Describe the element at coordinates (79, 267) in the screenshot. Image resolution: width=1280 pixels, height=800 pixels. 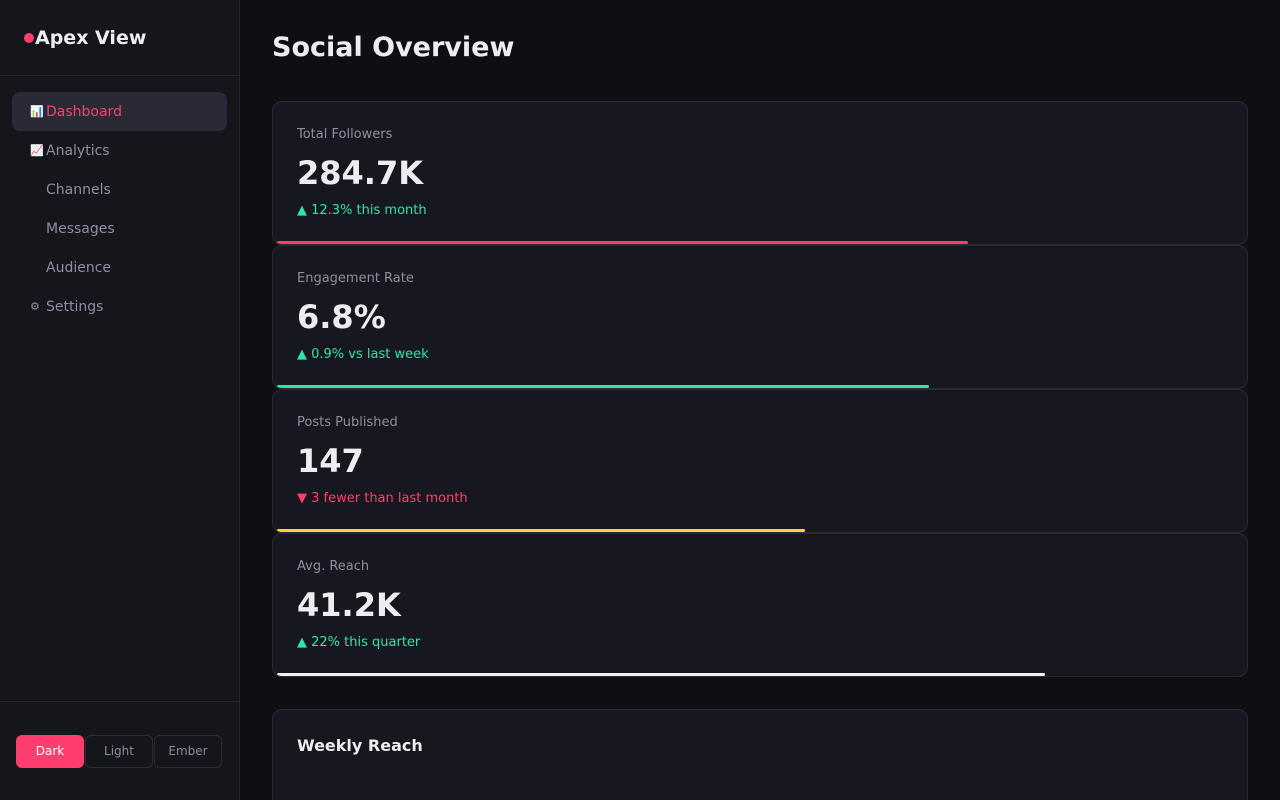
I see `sidebar-item-label: Audience` at that location.